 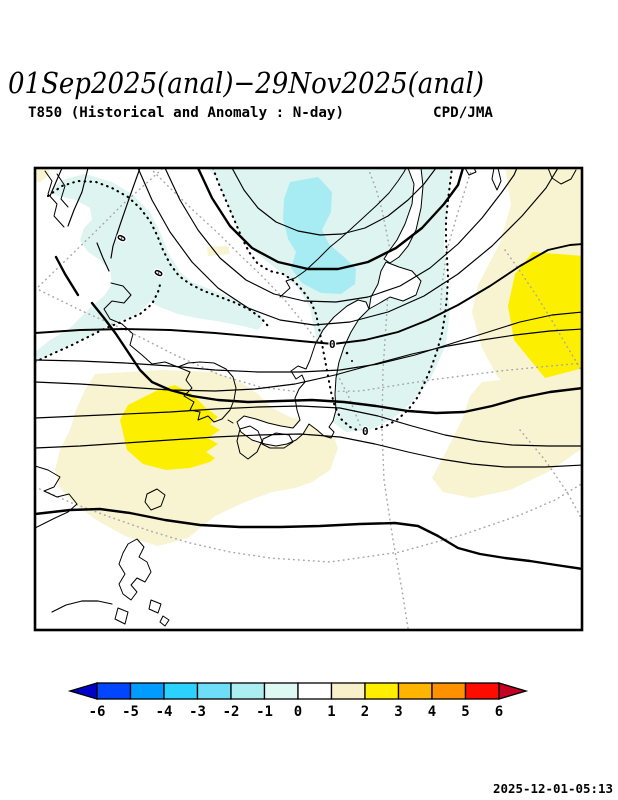 I want to click on shade-cyan-japan-sea, so click(x=319, y=235).